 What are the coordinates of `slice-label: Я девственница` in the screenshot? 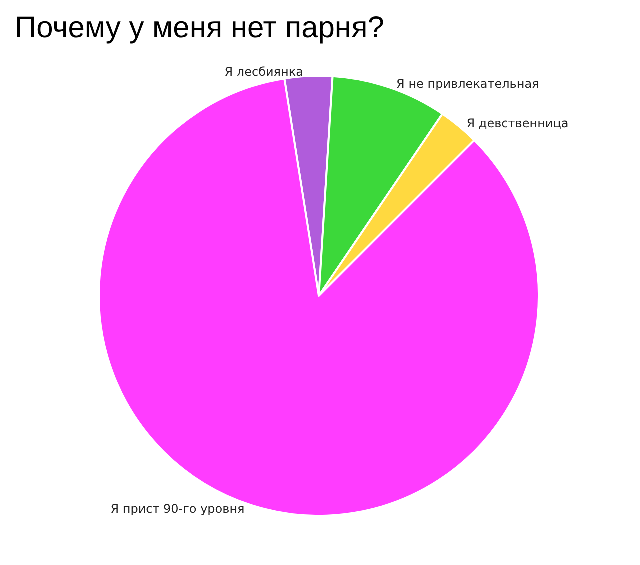 It's located at (517, 123).